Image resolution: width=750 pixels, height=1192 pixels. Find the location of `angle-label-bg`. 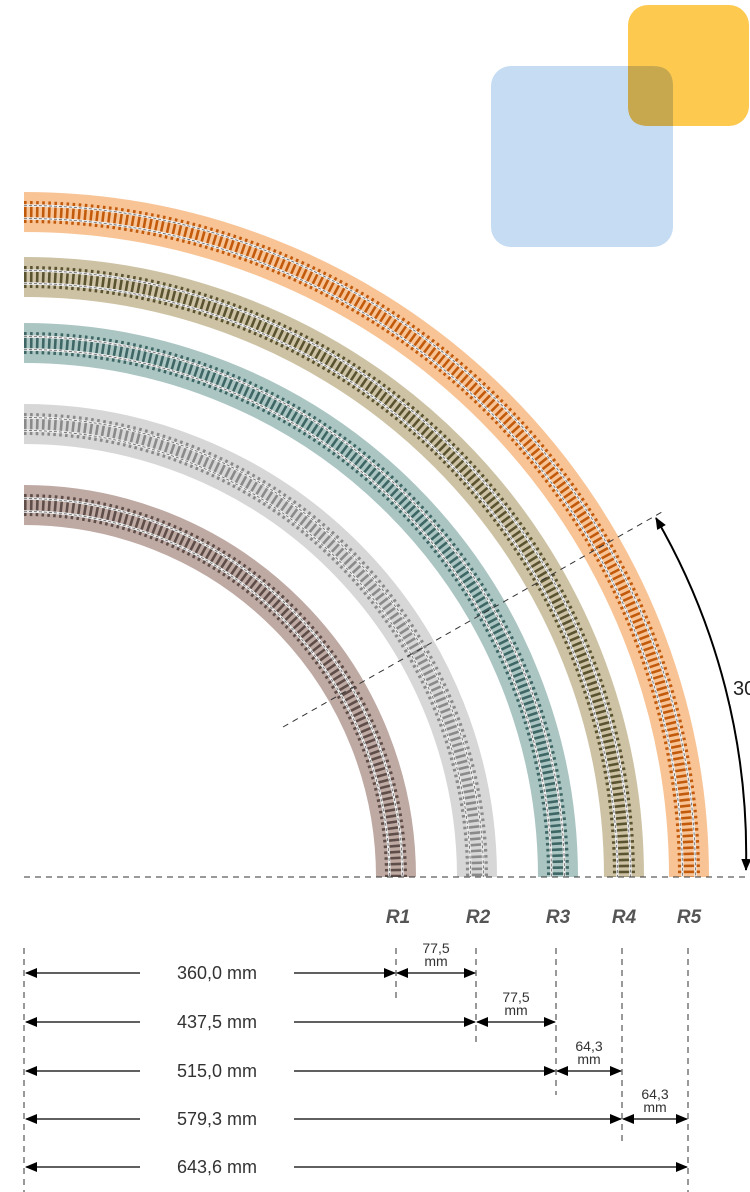

angle-label-bg is located at coordinates (740, 687).